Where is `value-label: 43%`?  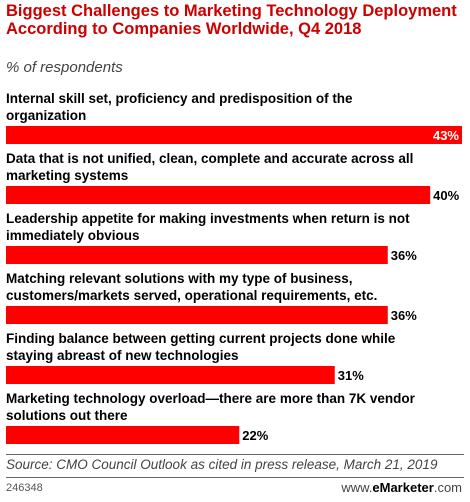 value-label: 43% is located at coordinates (446, 135).